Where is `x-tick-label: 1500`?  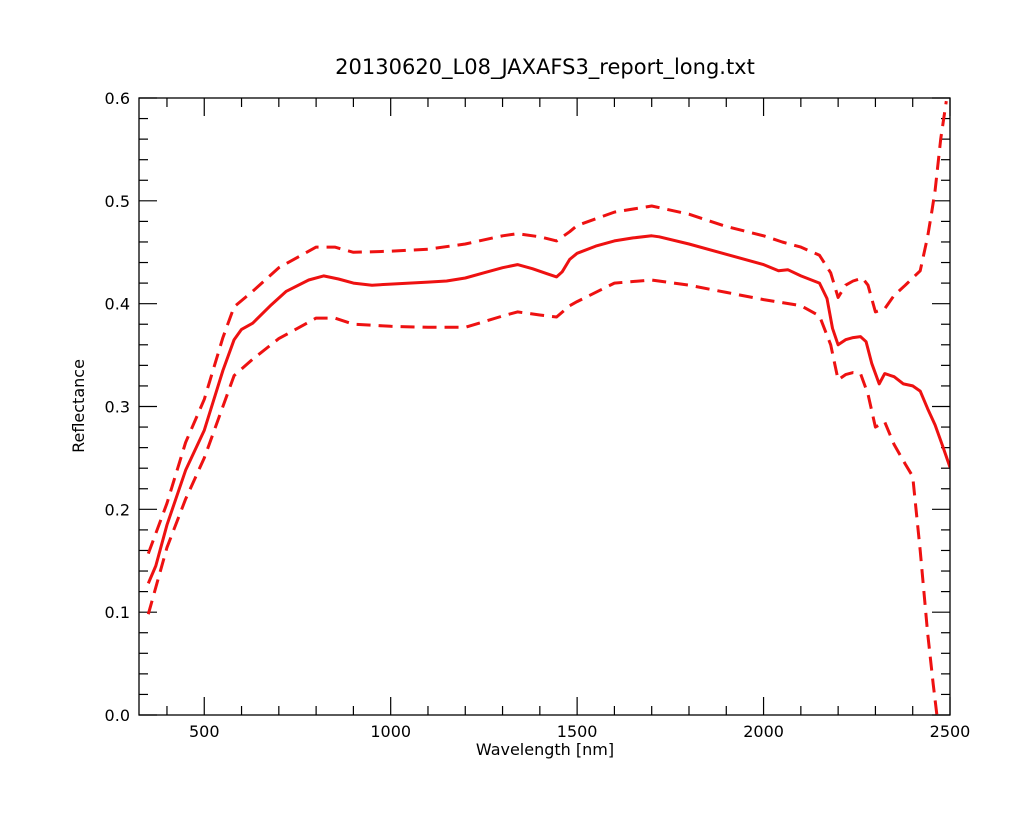
x-tick-label: 1500 is located at coordinates (577, 731).